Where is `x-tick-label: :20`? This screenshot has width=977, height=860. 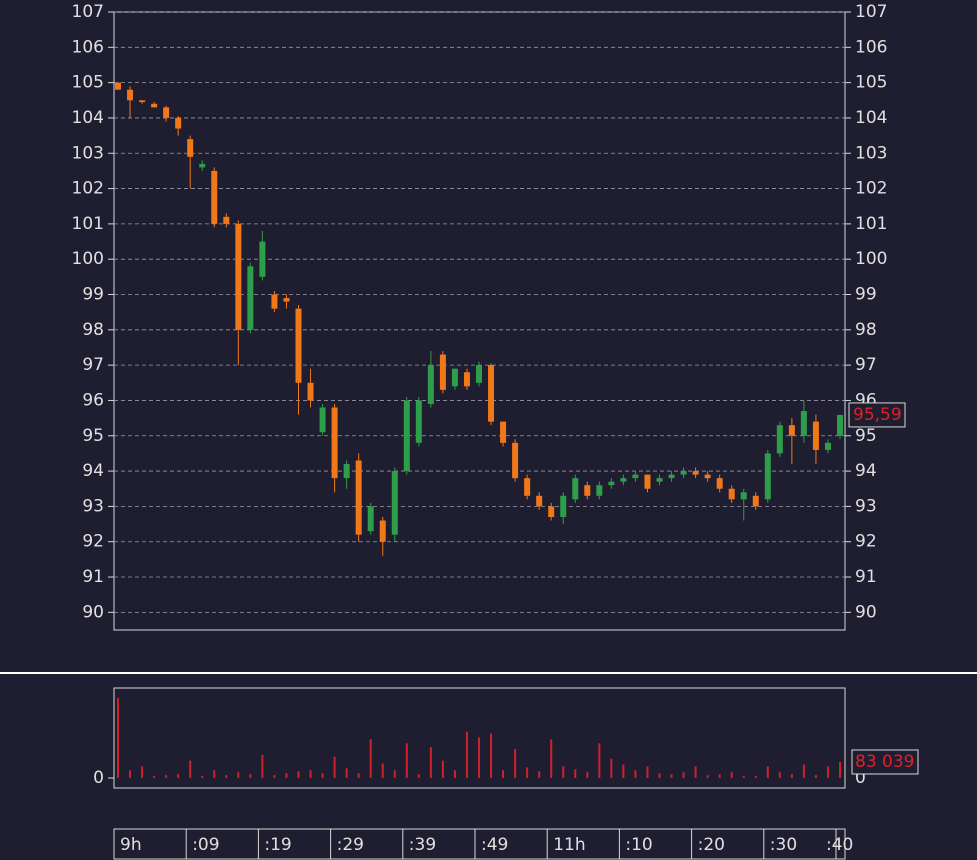
x-tick-label: :20 is located at coordinates (711, 845).